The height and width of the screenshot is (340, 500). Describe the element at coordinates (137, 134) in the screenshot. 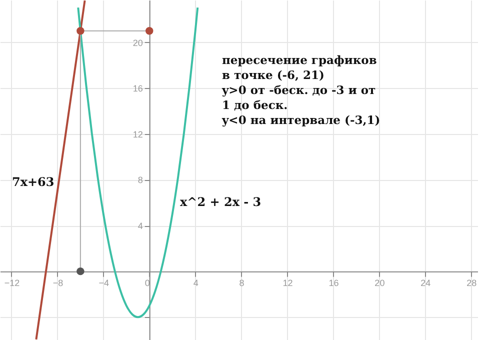

I see `y-tick-label: 12` at that location.